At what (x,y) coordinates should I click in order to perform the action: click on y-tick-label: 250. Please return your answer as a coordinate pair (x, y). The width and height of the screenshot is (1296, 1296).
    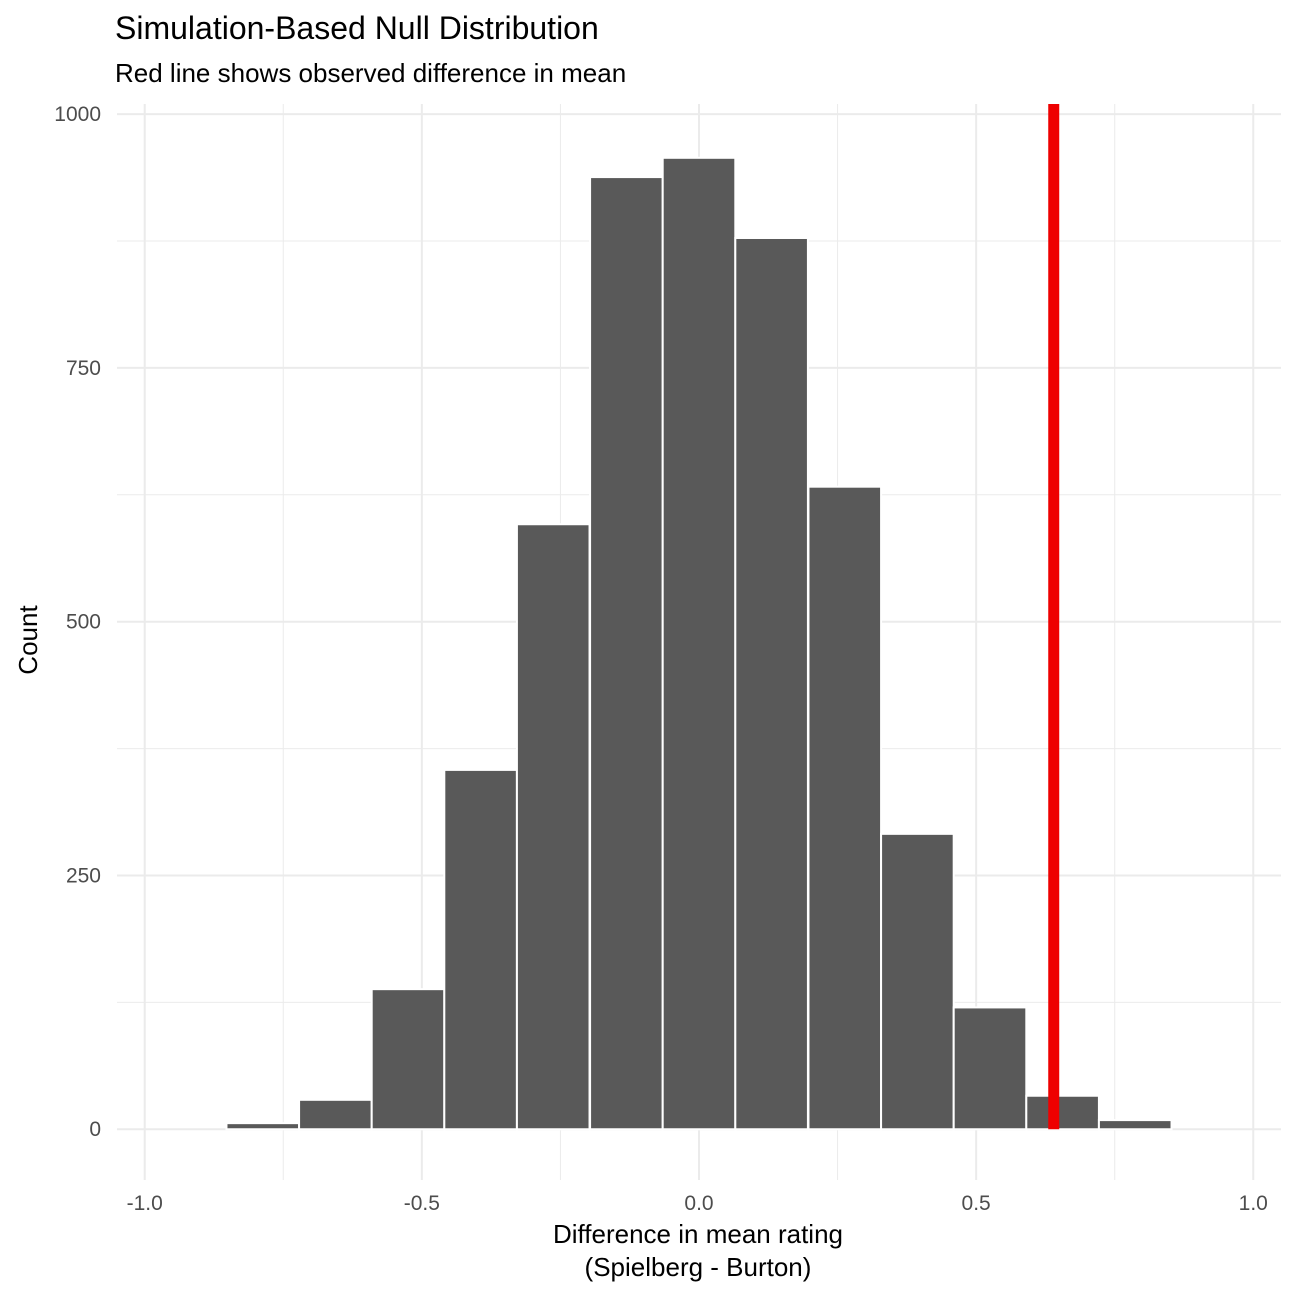
    Looking at the image, I should click on (83, 875).